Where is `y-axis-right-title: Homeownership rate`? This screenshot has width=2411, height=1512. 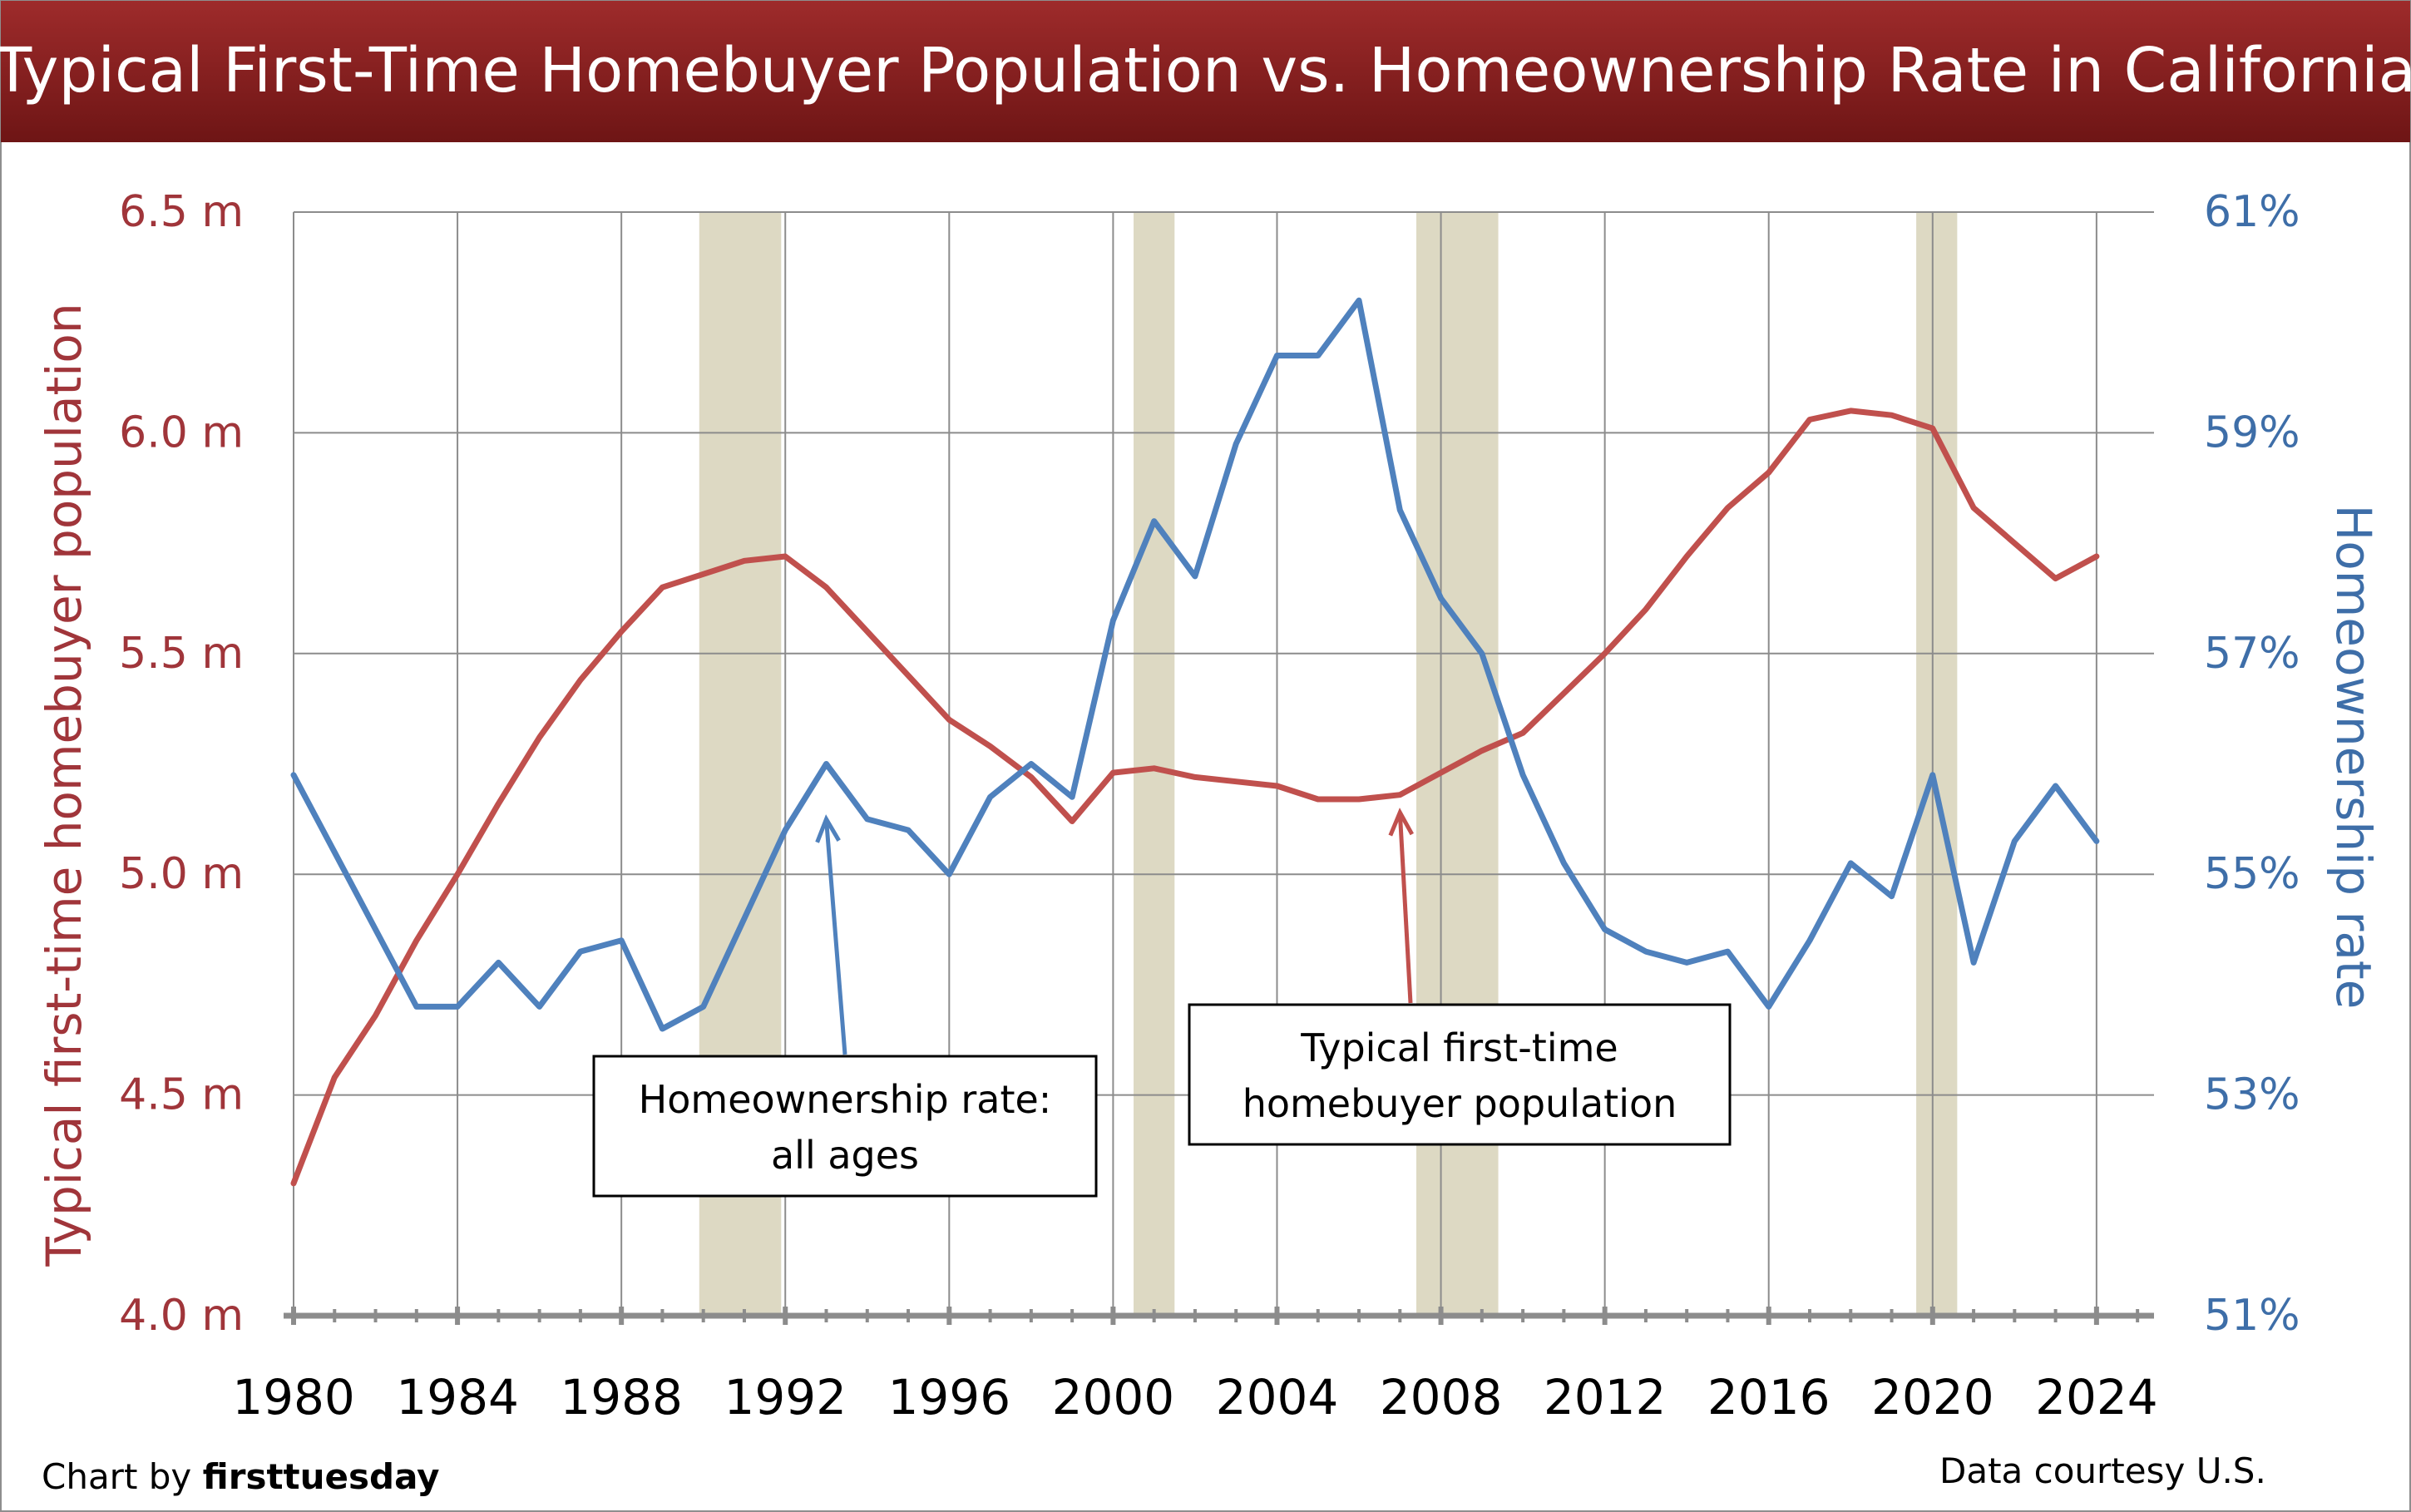
y-axis-right-title: Homeownership rate is located at coordinates (2353, 757).